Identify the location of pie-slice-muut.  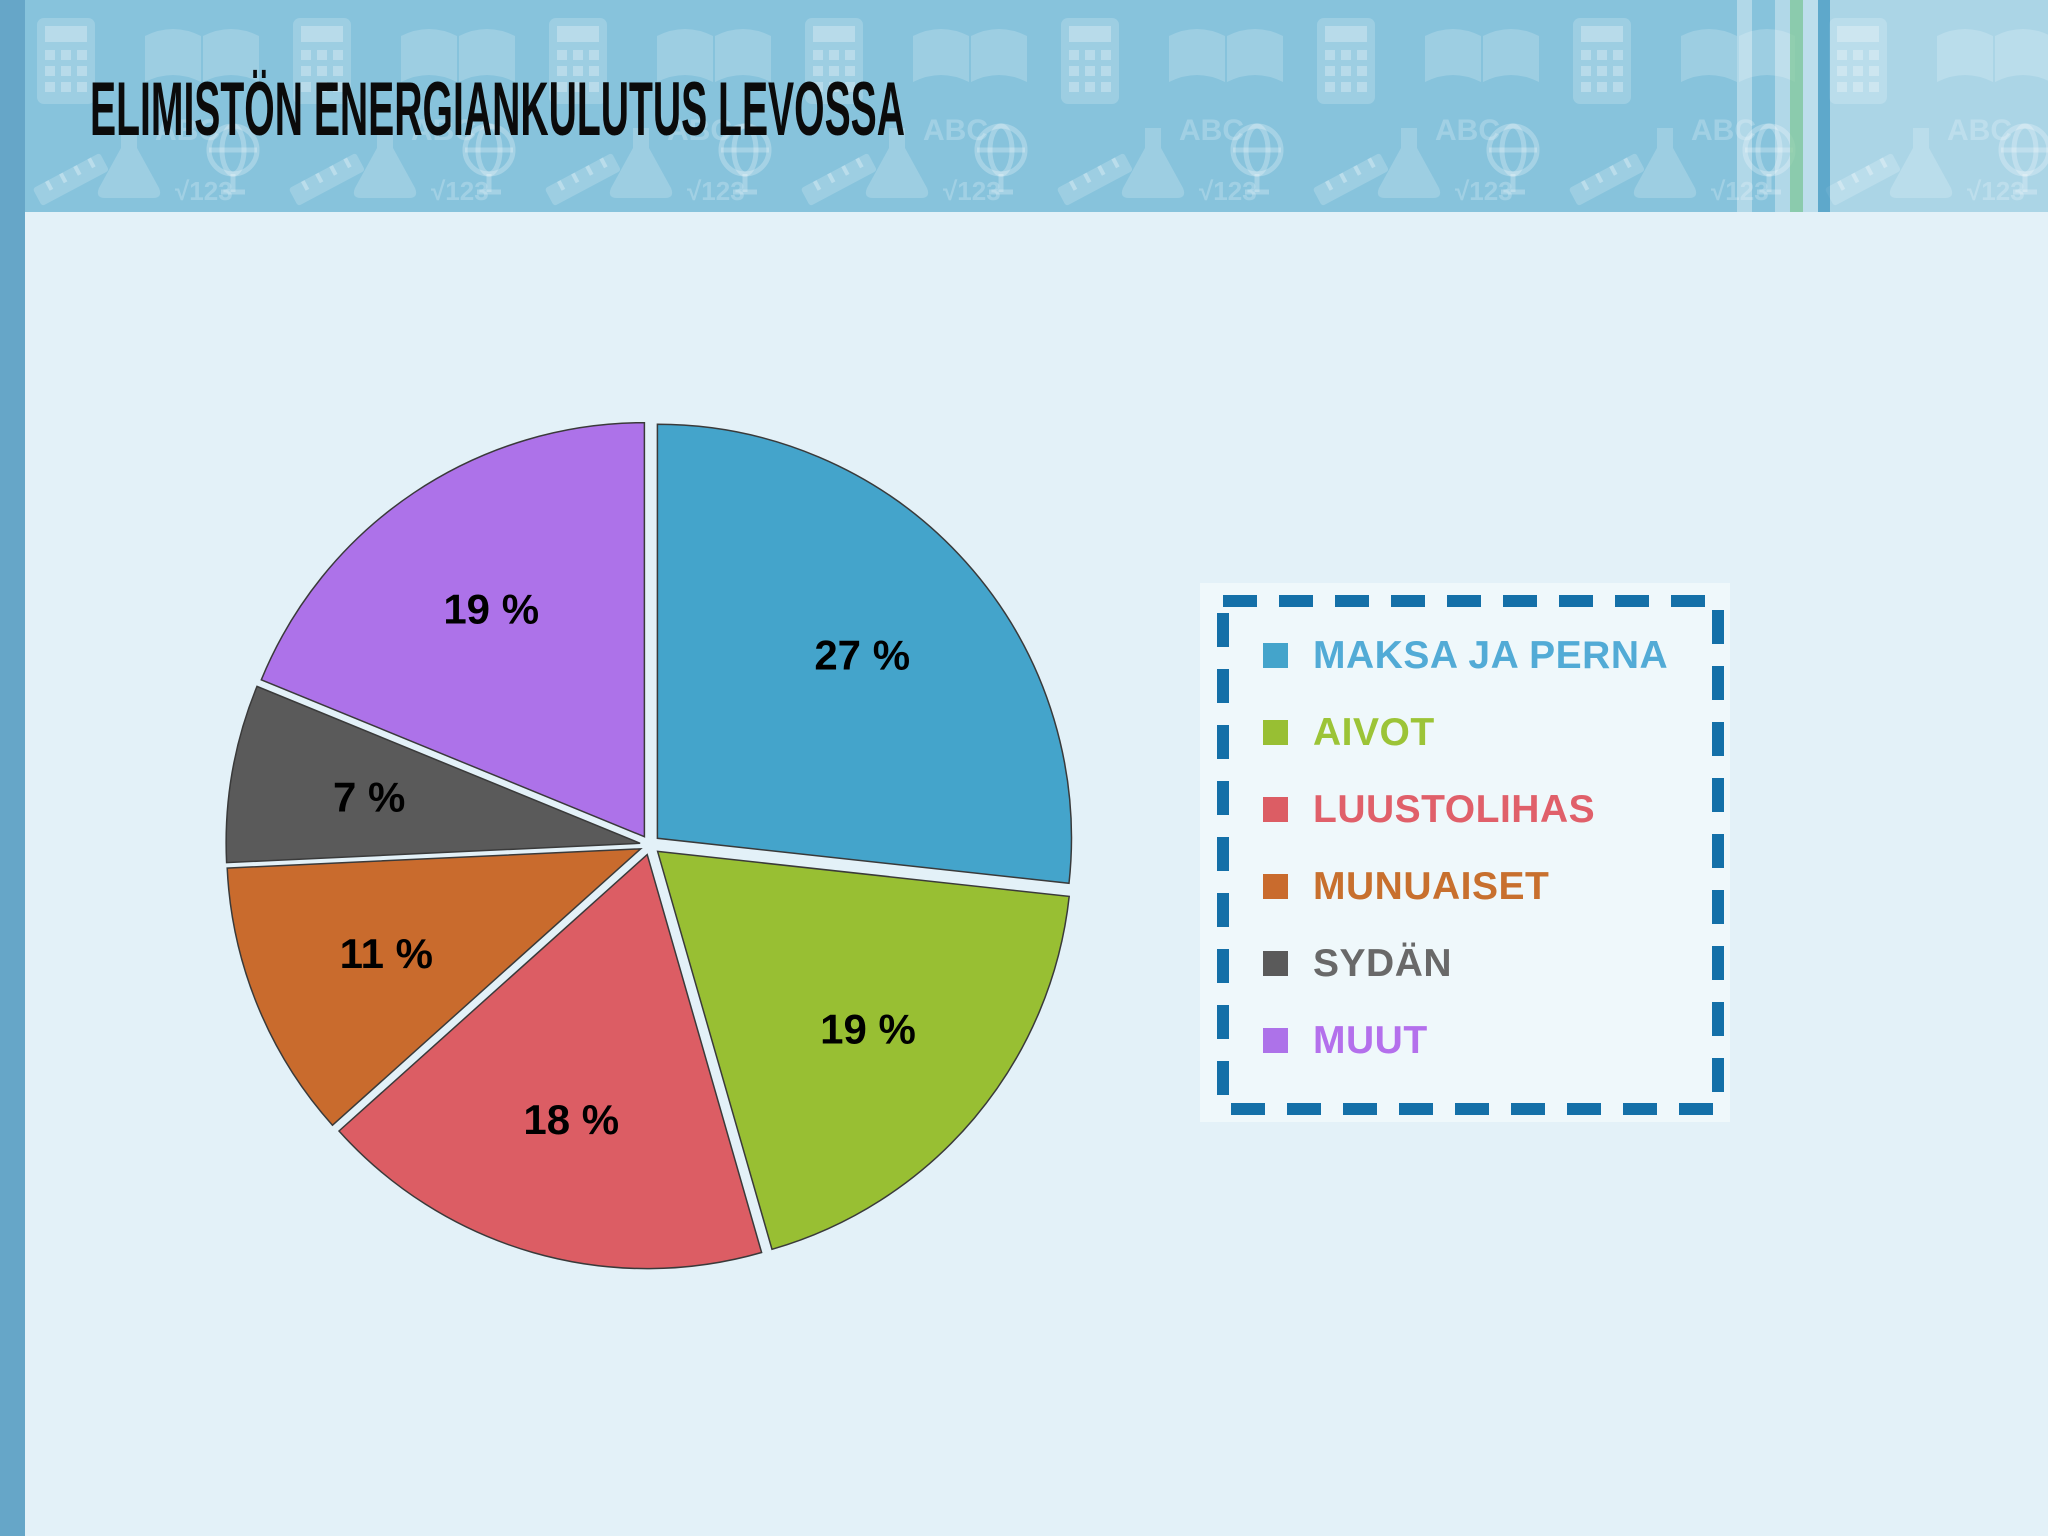
(453, 629).